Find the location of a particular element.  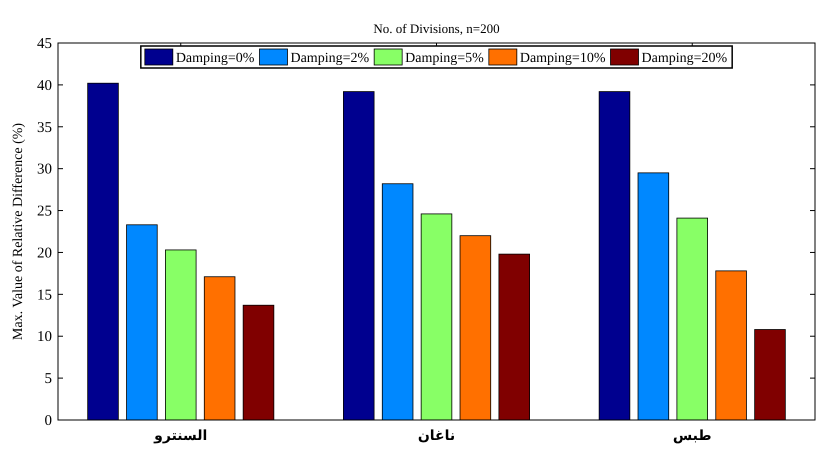

y-tick-label: 25 is located at coordinates (44, 212).